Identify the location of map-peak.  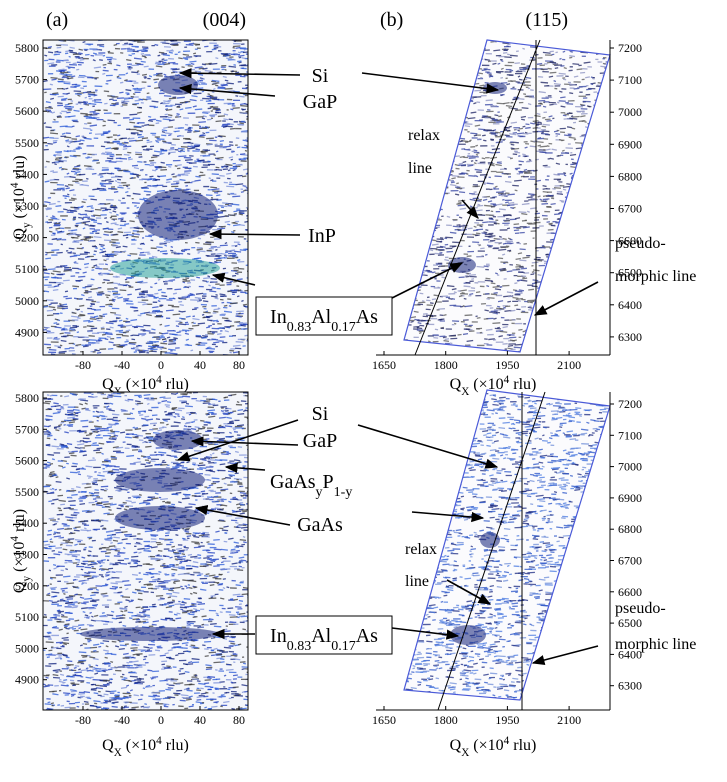
(178, 215).